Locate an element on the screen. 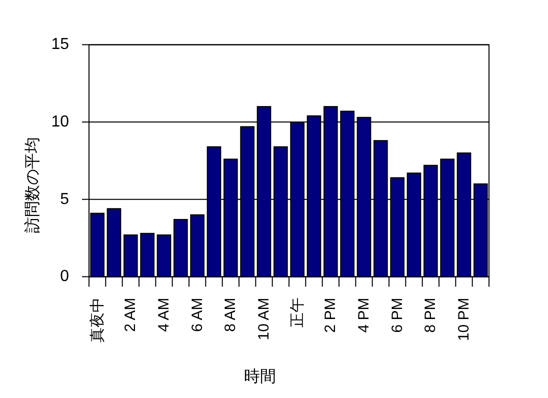  x-tick-label: 6 AM is located at coordinates (197, 315).